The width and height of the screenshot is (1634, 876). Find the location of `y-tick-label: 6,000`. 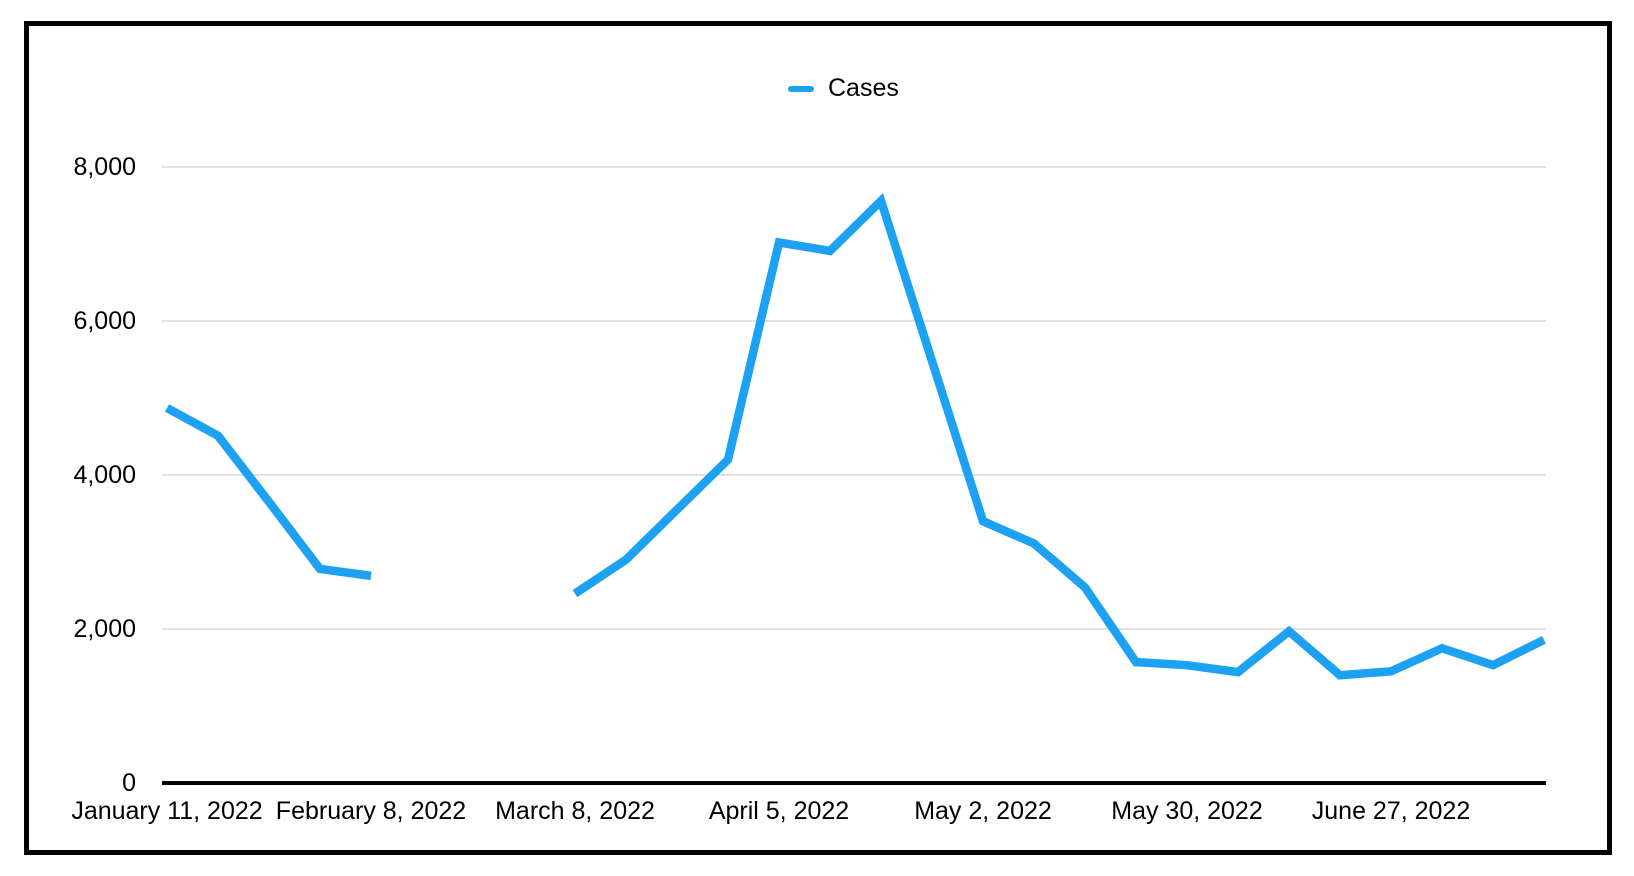

y-tick-label: 6,000 is located at coordinates (104, 321).